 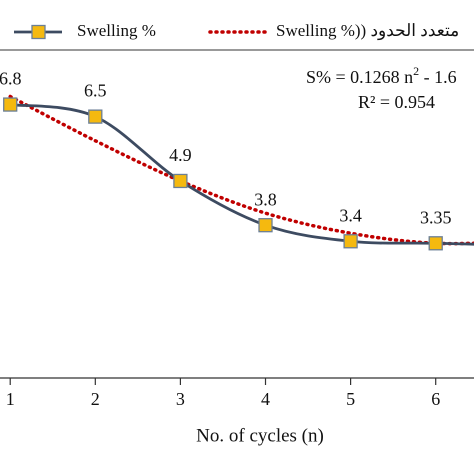 What do you see at coordinates (396, 102) in the screenshot?
I see `r-squared: R² = 0.954` at bounding box center [396, 102].